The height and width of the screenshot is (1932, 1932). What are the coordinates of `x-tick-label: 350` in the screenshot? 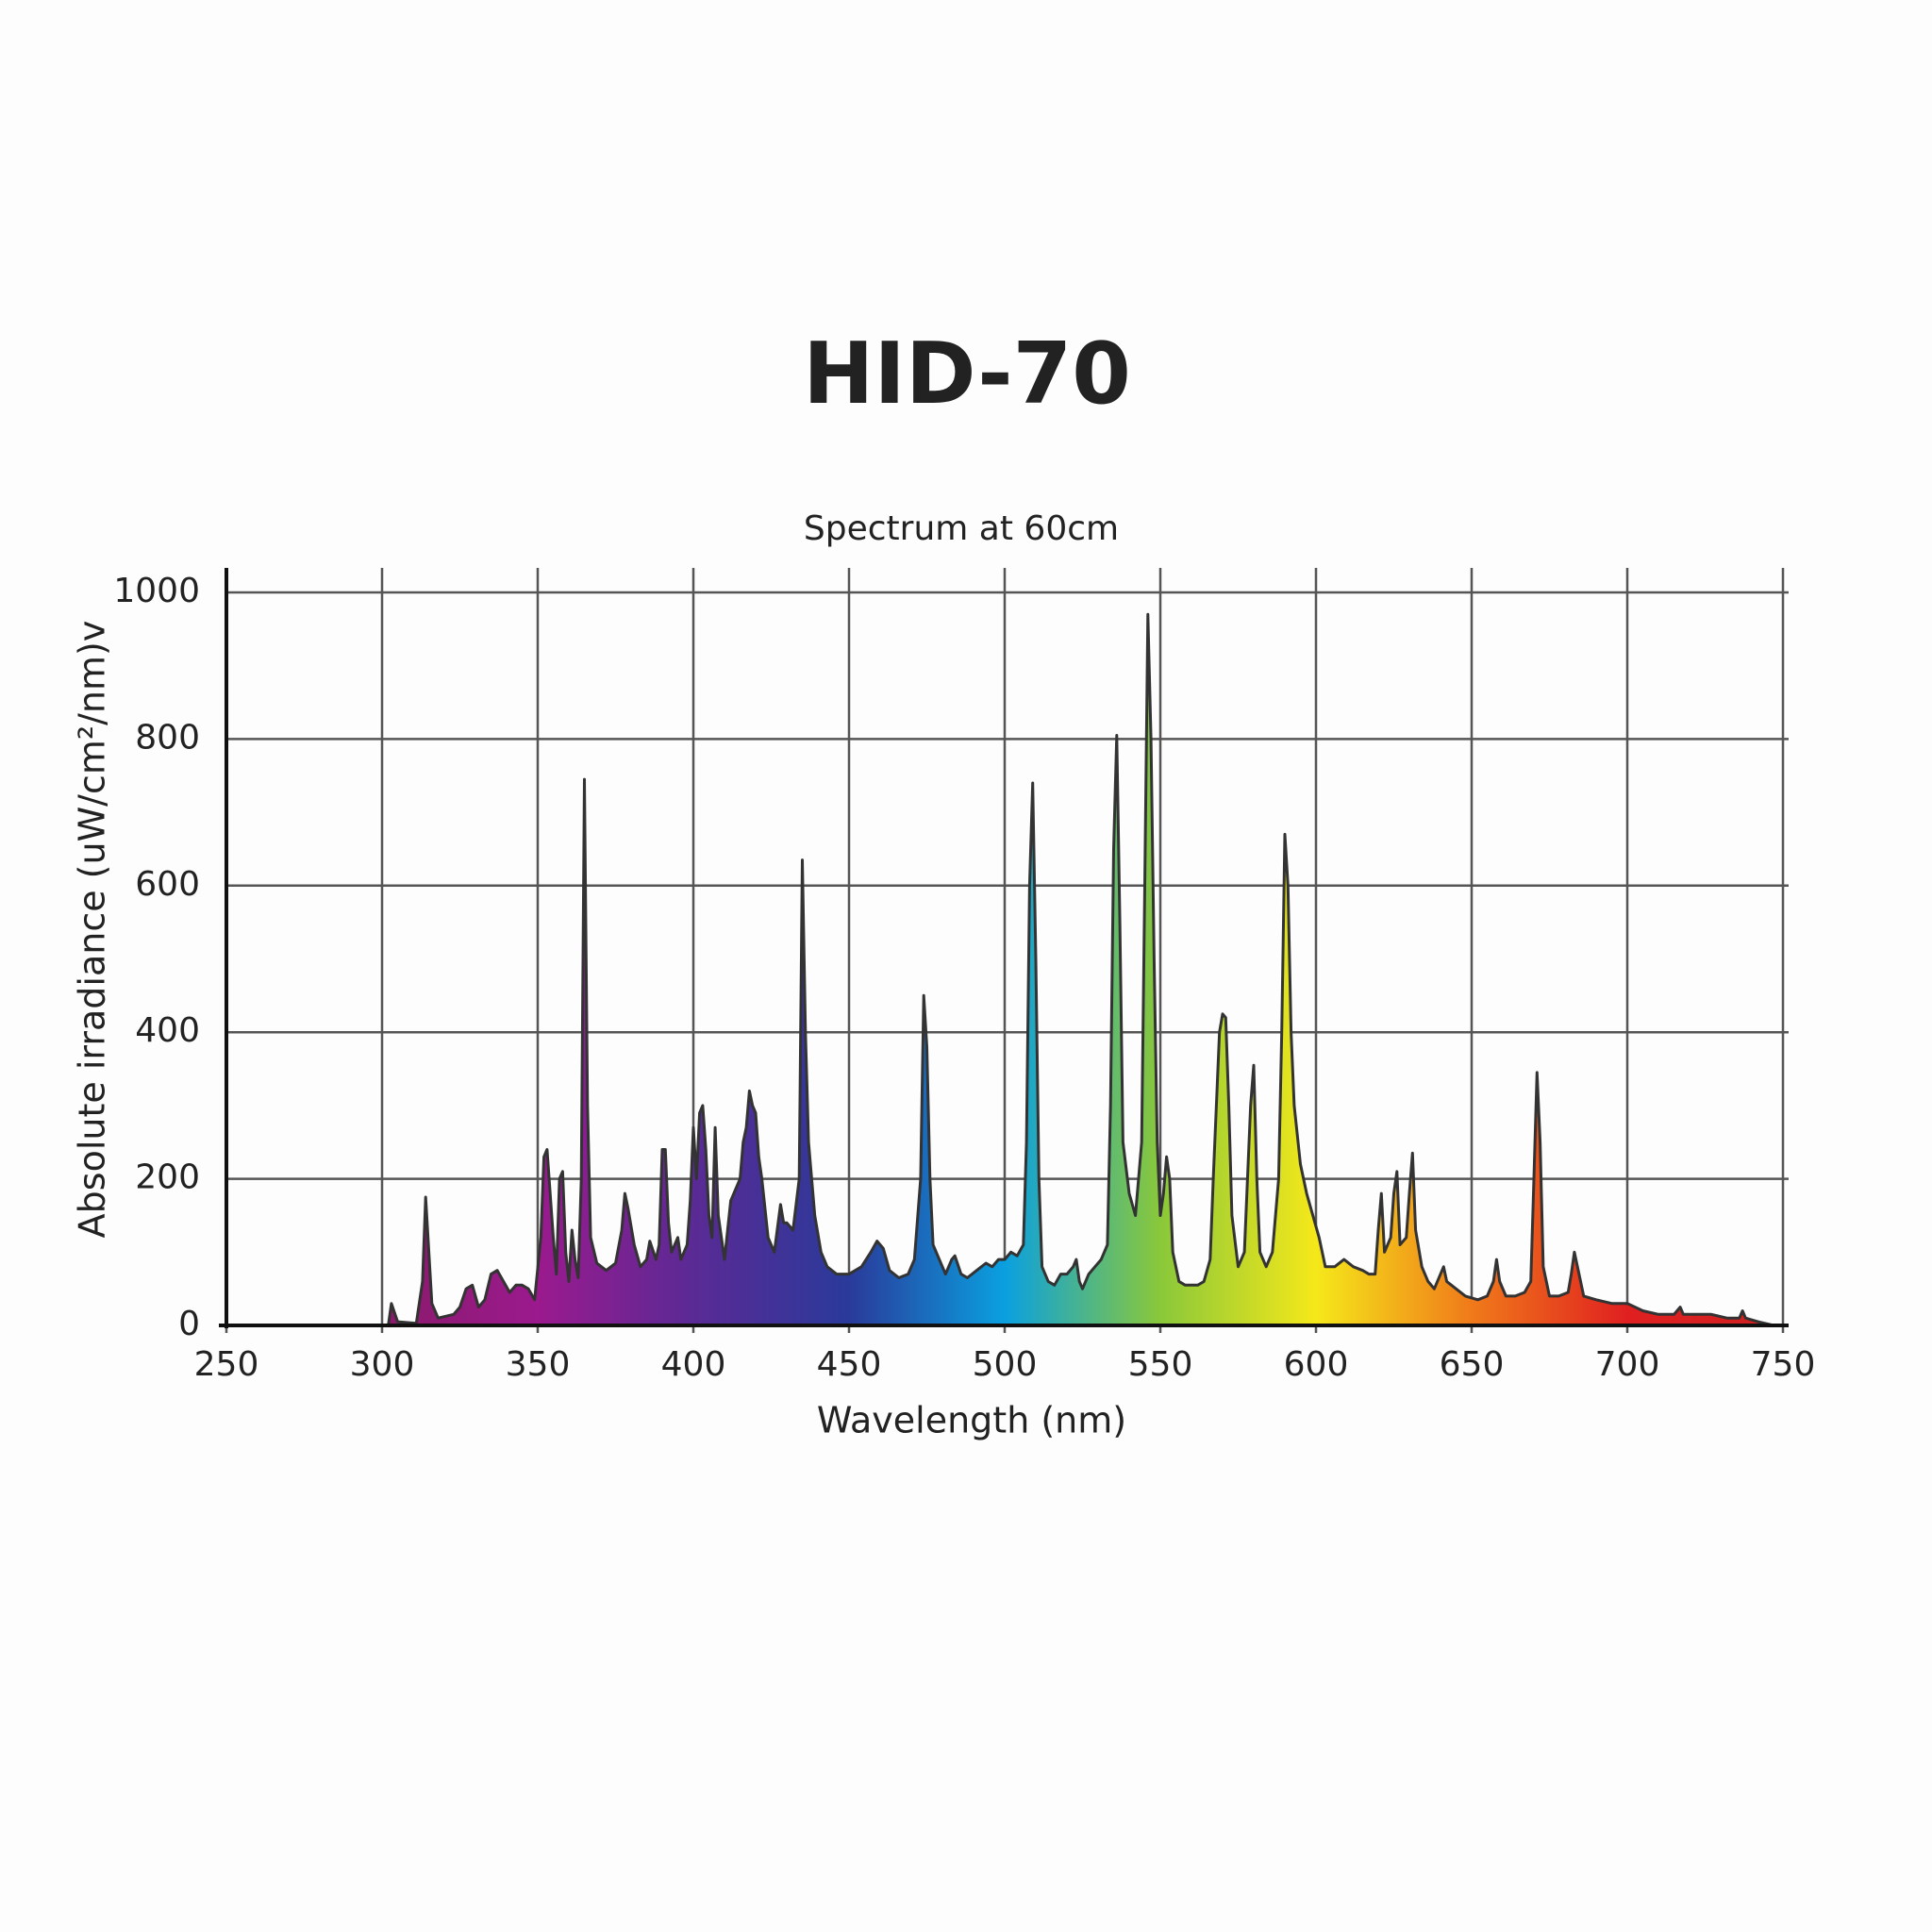 It's located at (539, 1364).